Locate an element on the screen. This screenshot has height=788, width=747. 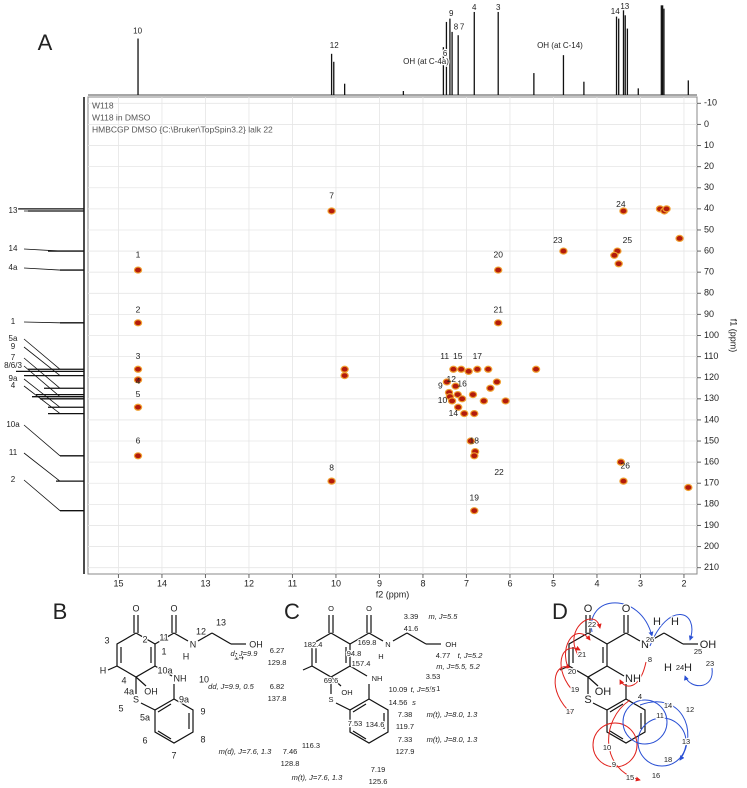
structure-label: NH is located at coordinates (180, 678).